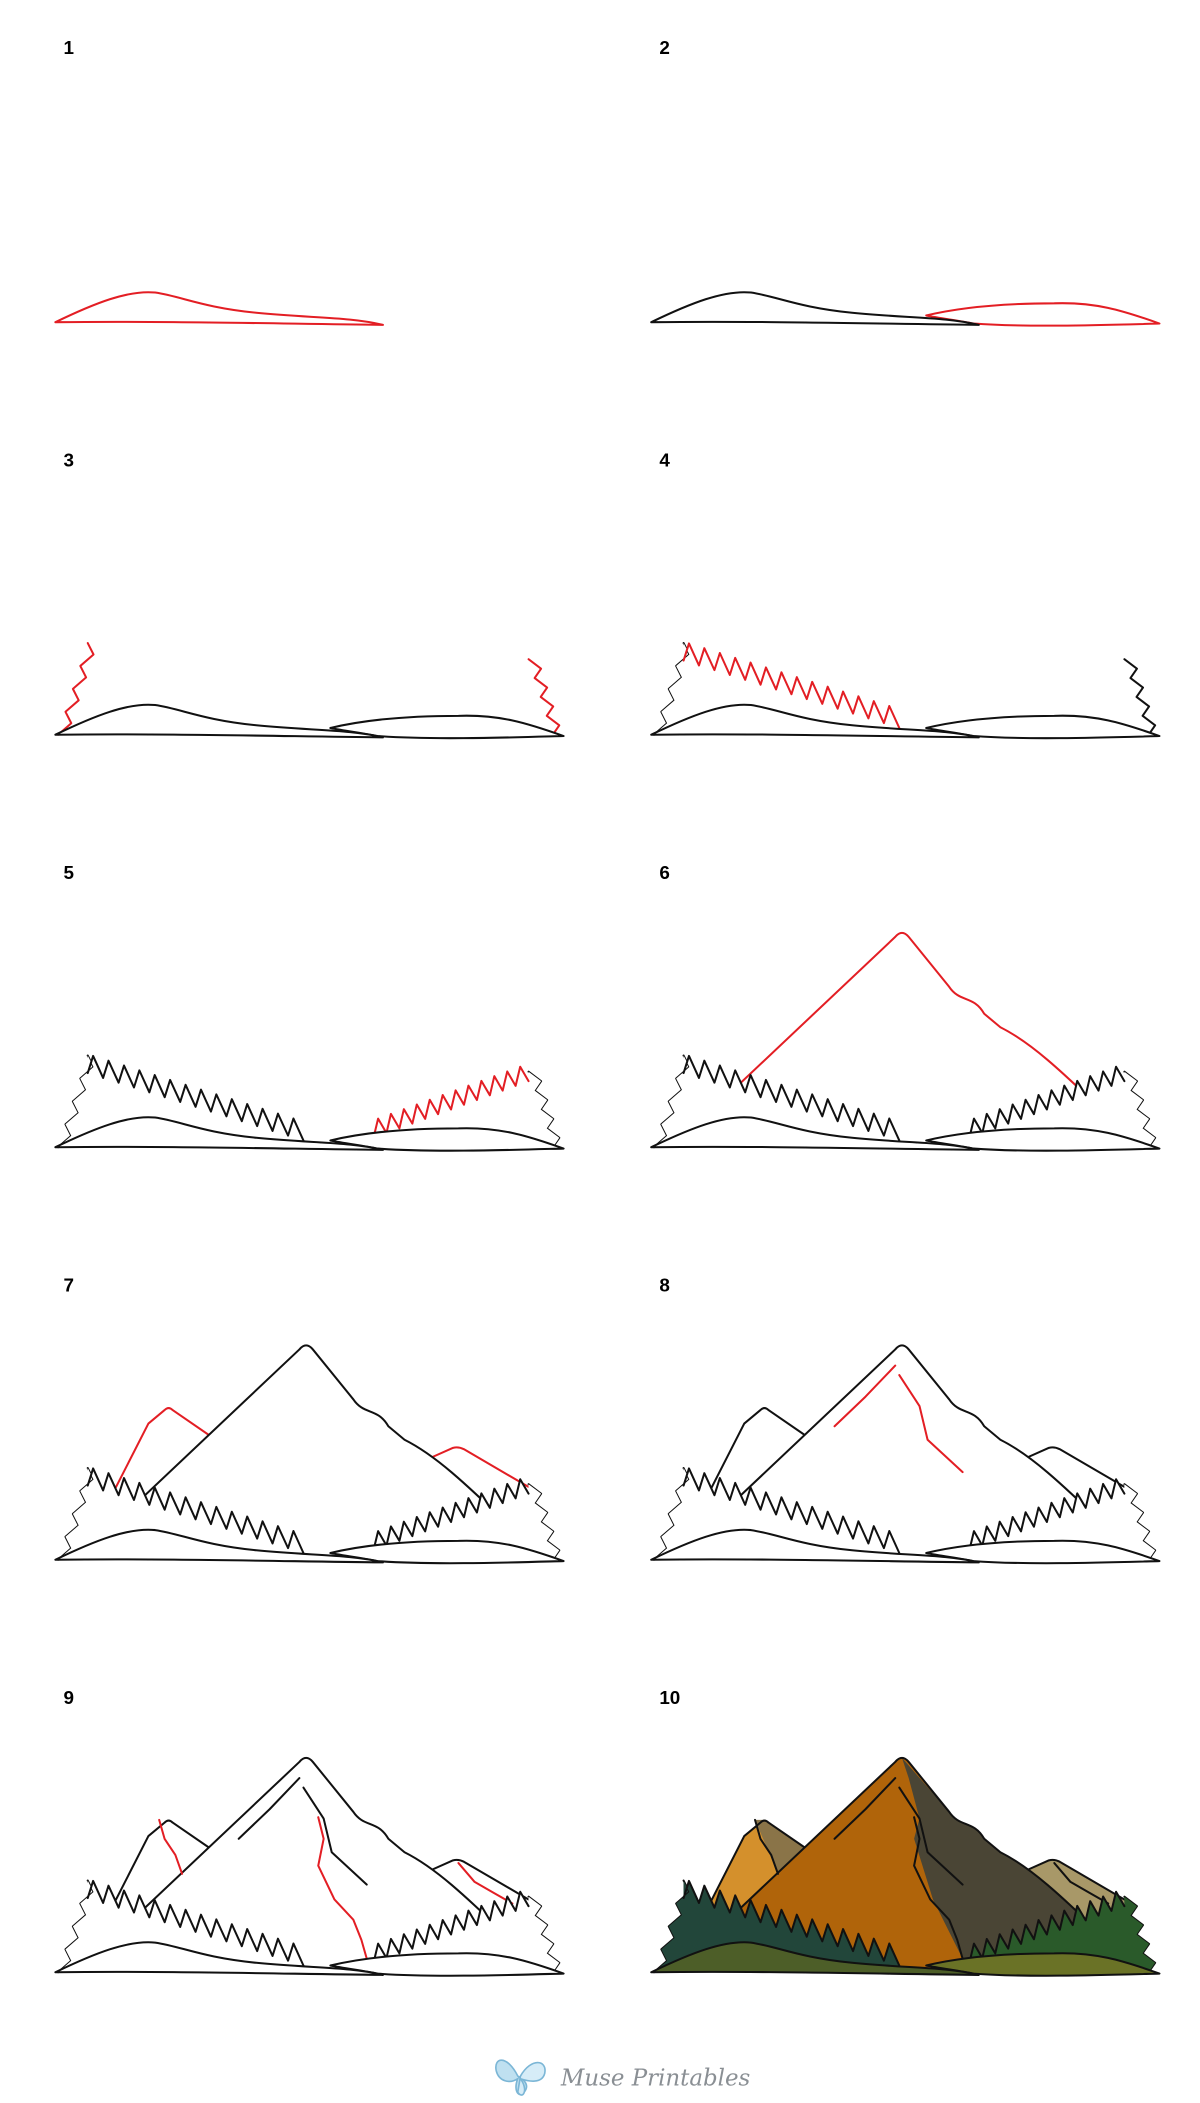 The image size is (1200, 2103). Describe the element at coordinates (664, 459) in the screenshot. I see `step-number: 4` at that location.